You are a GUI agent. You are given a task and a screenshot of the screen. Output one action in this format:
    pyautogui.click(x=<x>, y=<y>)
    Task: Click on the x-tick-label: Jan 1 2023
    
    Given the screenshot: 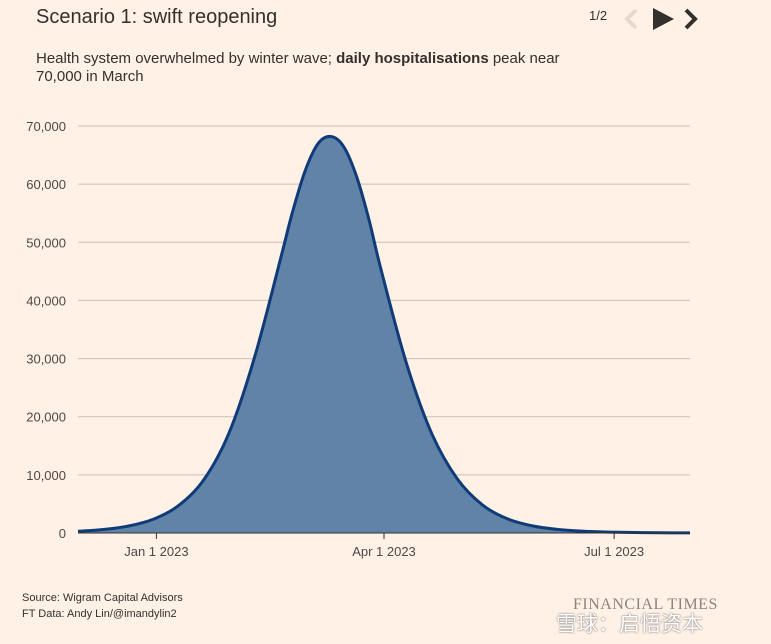 What is the action you would take?
    pyautogui.click(x=156, y=551)
    